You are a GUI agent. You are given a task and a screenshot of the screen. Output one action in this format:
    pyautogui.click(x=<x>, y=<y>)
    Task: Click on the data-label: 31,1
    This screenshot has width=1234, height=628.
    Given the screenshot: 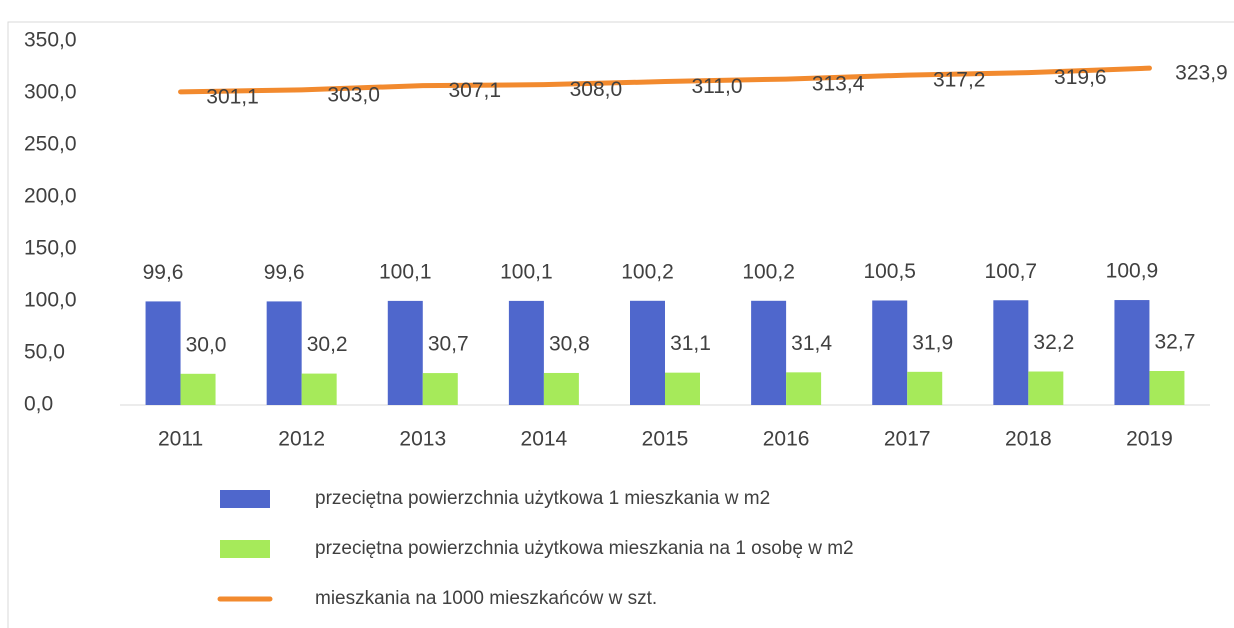 What is the action you would take?
    pyautogui.click(x=690, y=343)
    